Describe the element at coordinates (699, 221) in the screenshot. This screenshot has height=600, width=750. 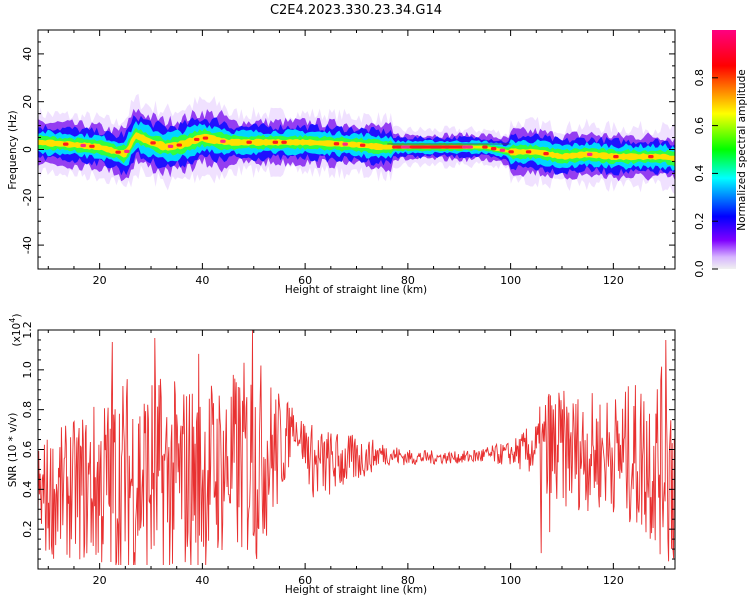
I see `colorbar-tick-label: 0.2` at that location.